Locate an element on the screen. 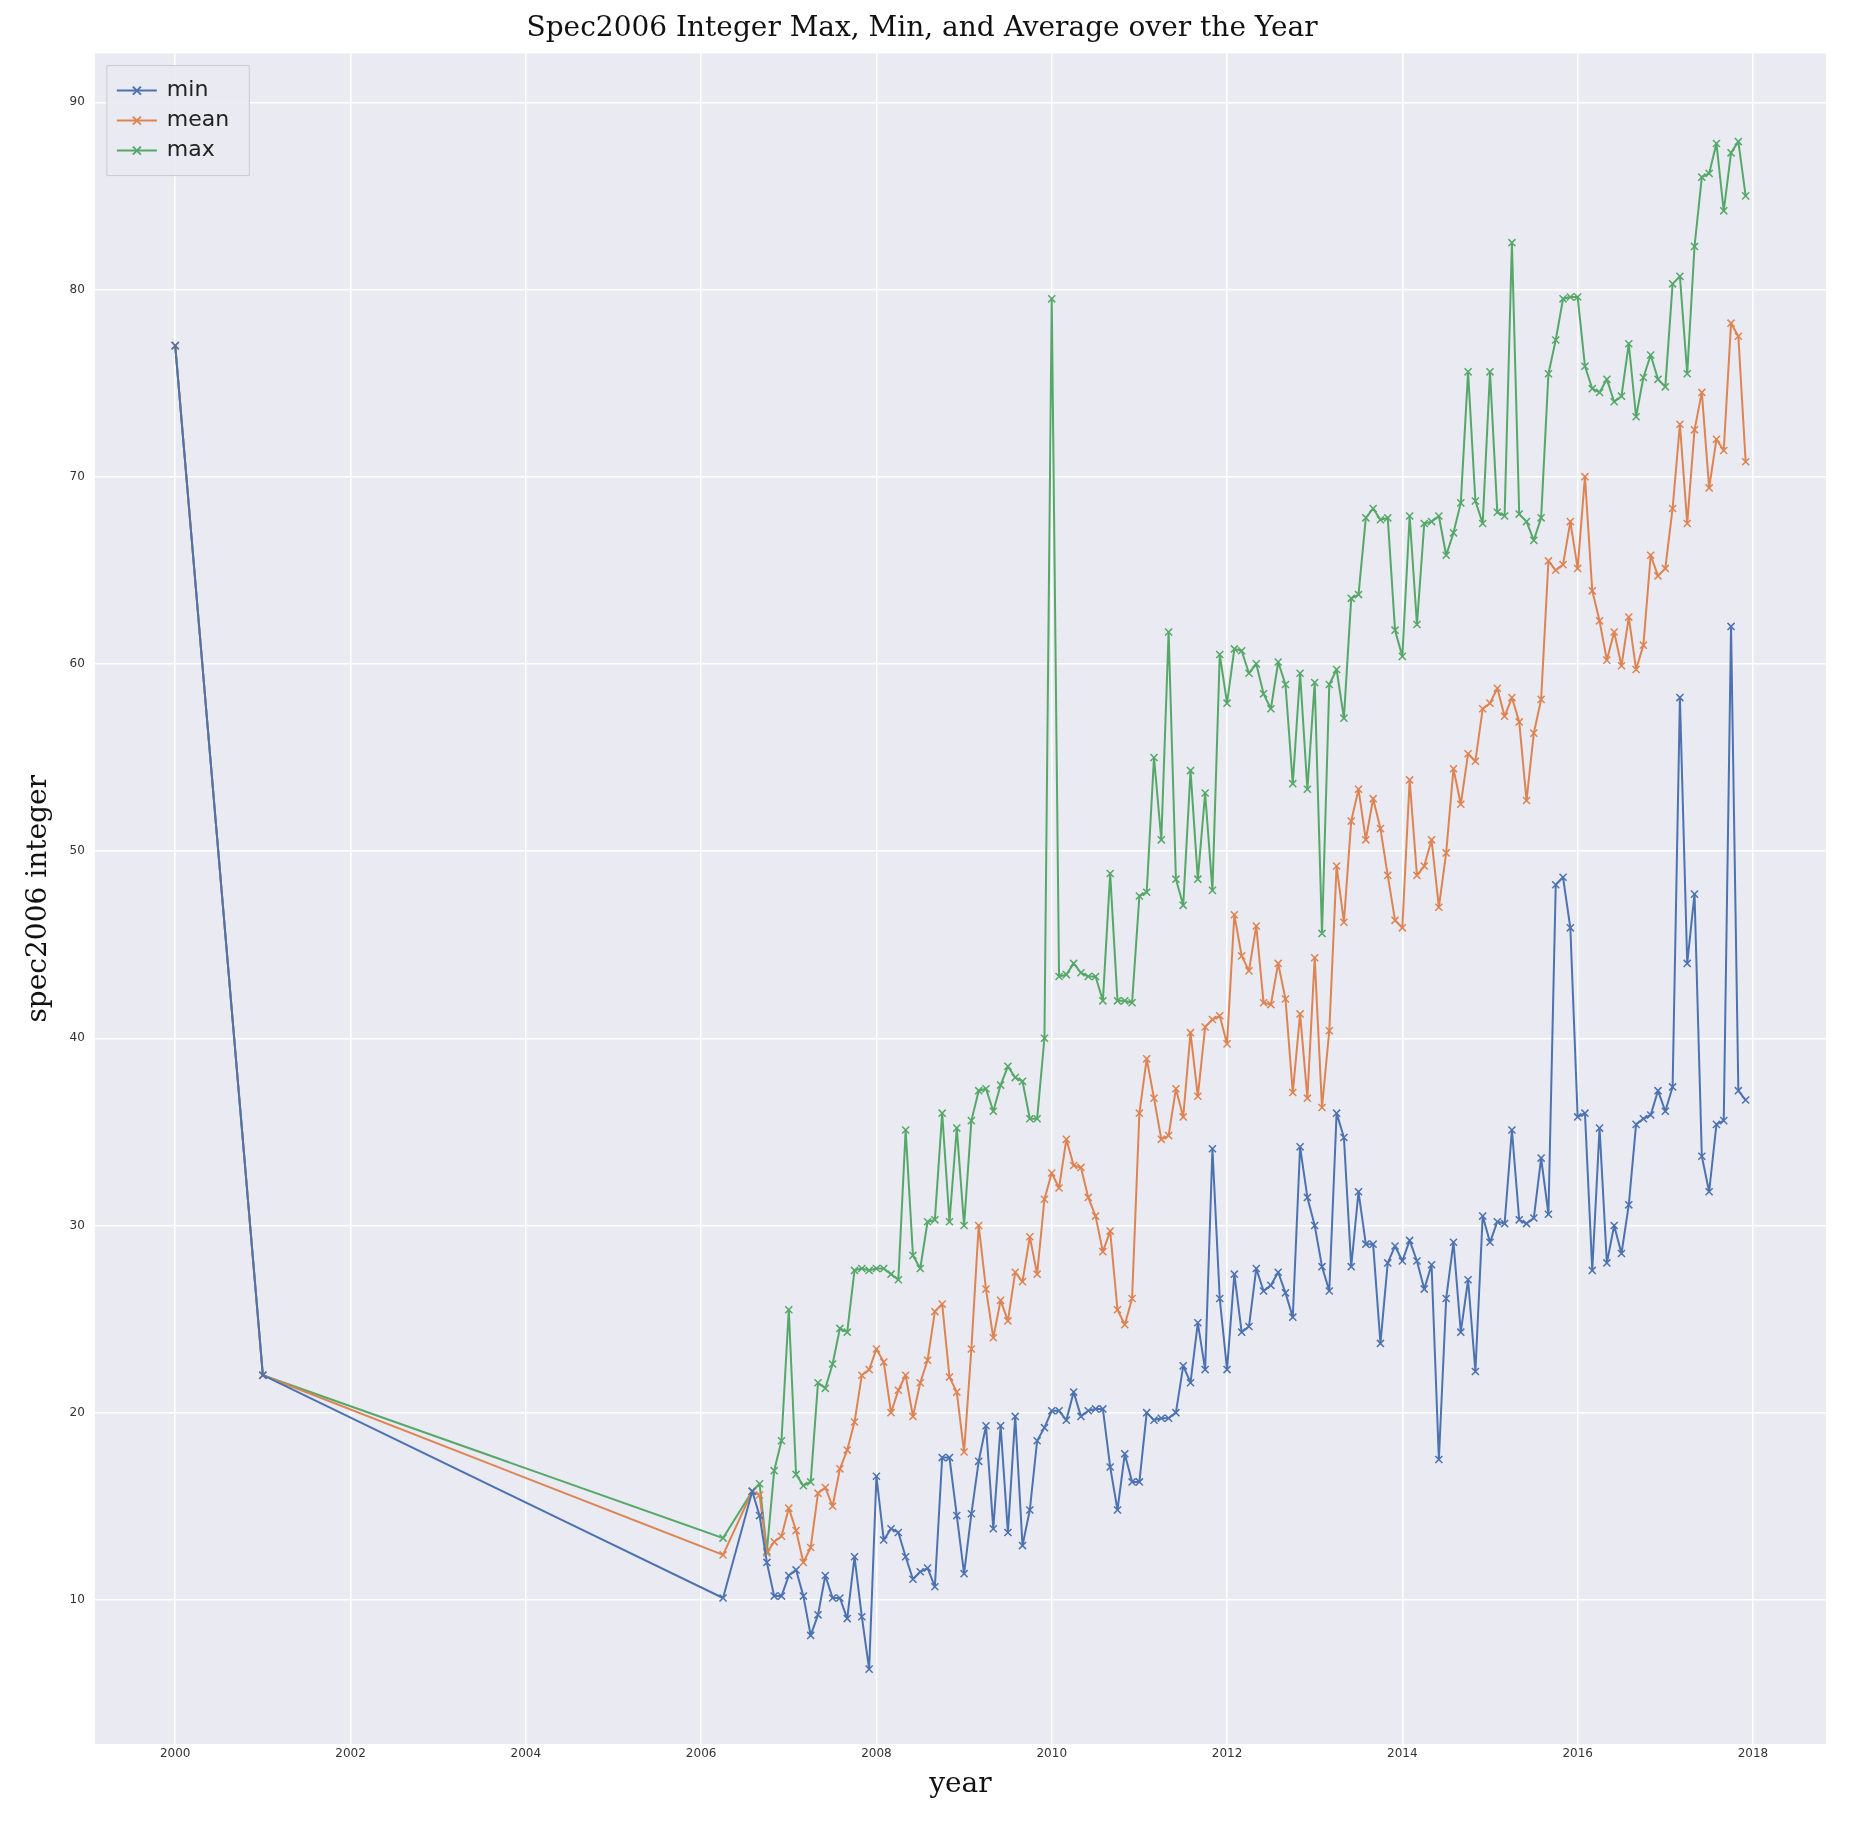 This screenshot has width=1854, height=1824. x-tick-label: 2004 is located at coordinates (526, 1753).